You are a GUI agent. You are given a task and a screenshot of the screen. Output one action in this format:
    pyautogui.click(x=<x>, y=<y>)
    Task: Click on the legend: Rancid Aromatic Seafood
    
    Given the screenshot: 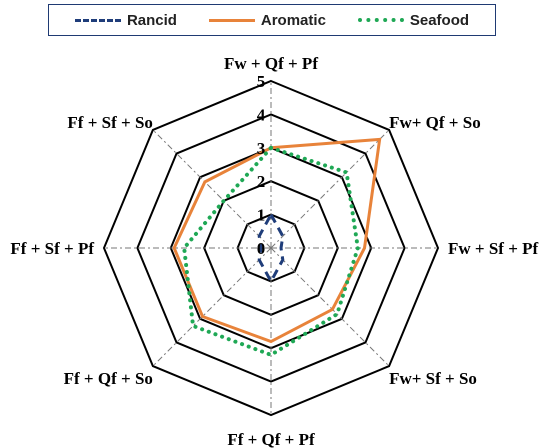 What is the action you would take?
    pyautogui.click(x=272, y=20)
    